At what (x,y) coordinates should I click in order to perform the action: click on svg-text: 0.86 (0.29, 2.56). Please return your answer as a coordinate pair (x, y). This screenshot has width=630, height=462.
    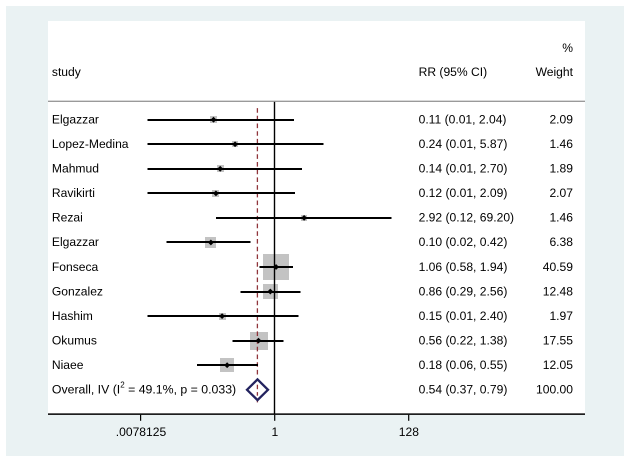
    Looking at the image, I should click on (463, 291).